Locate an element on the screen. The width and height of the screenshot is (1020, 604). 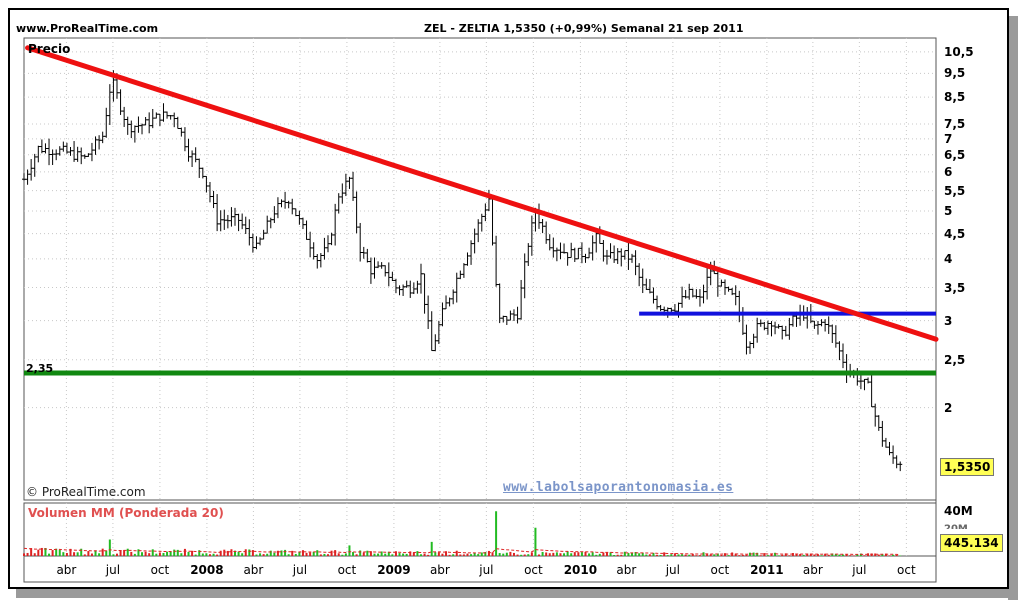
support-label: 2,35 is located at coordinates (40, 368).